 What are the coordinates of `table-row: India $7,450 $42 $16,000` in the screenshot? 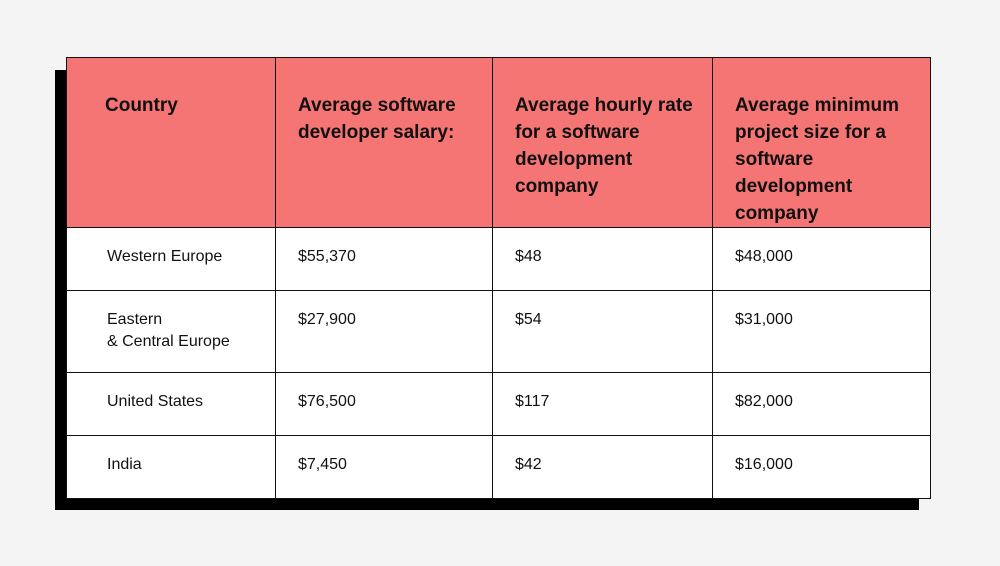 It's located at (498, 467).